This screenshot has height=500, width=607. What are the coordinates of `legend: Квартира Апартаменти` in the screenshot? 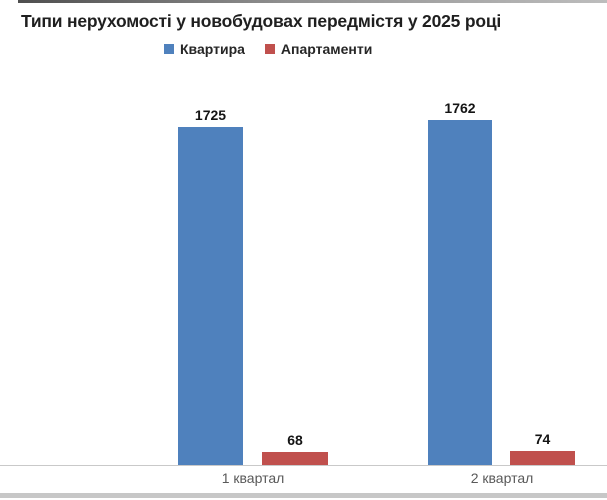 It's located at (268, 49).